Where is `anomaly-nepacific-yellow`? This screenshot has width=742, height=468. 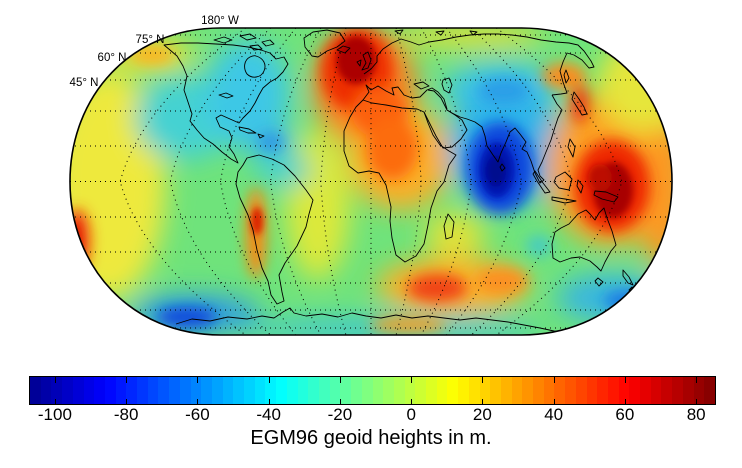 anomaly-nepacific-yellow is located at coordinates (634, 85).